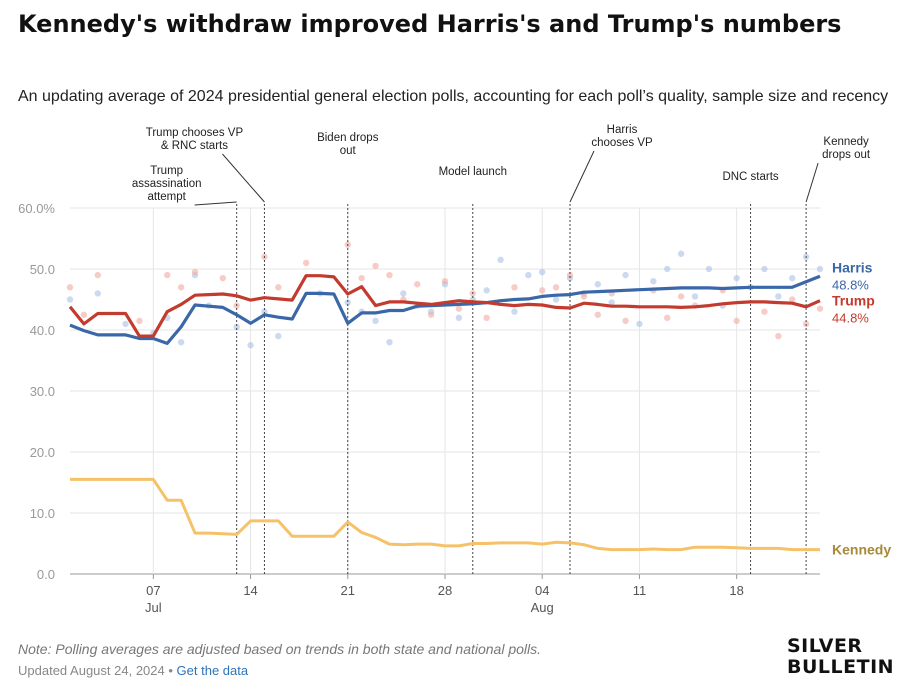 Image resolution: width=915 pixels, height=700 pixels. I want to click on x-tick-label: 21, so click(348, 590).